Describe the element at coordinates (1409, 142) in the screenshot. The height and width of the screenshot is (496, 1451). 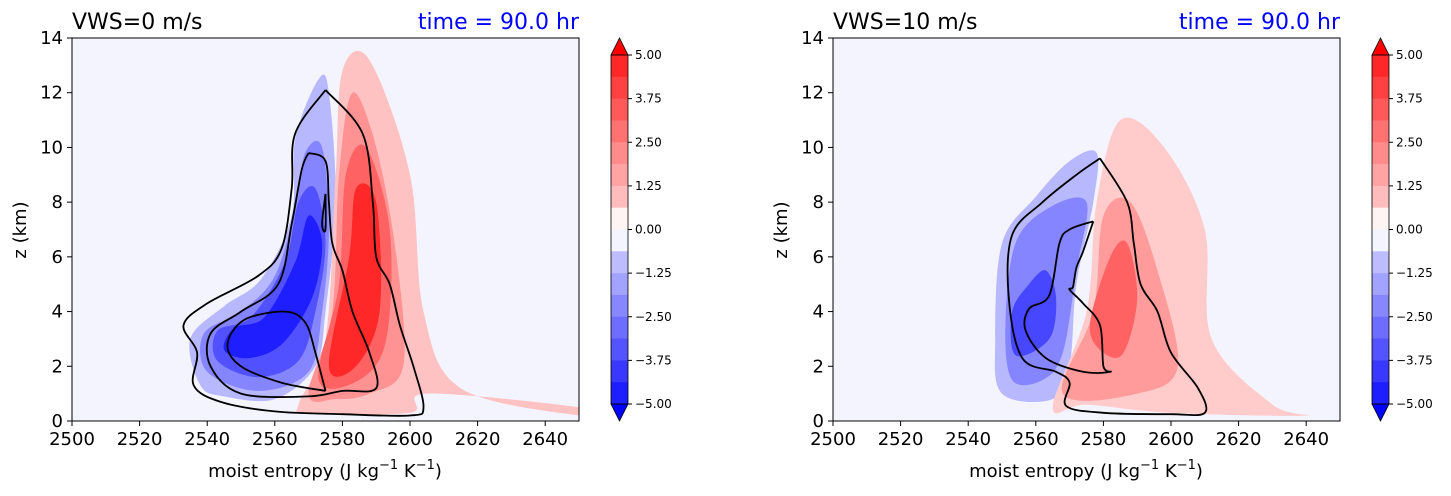
I see `colorbar-tick-label: 2.50` at that location.